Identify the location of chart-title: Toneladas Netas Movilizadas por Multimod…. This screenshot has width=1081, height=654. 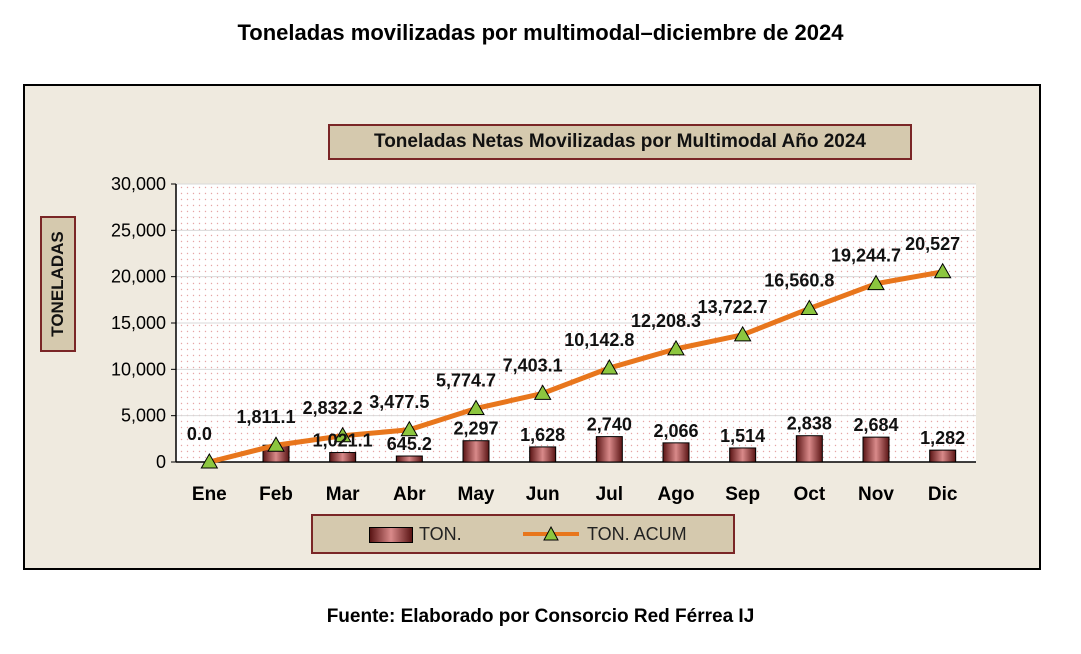
(620, 142).